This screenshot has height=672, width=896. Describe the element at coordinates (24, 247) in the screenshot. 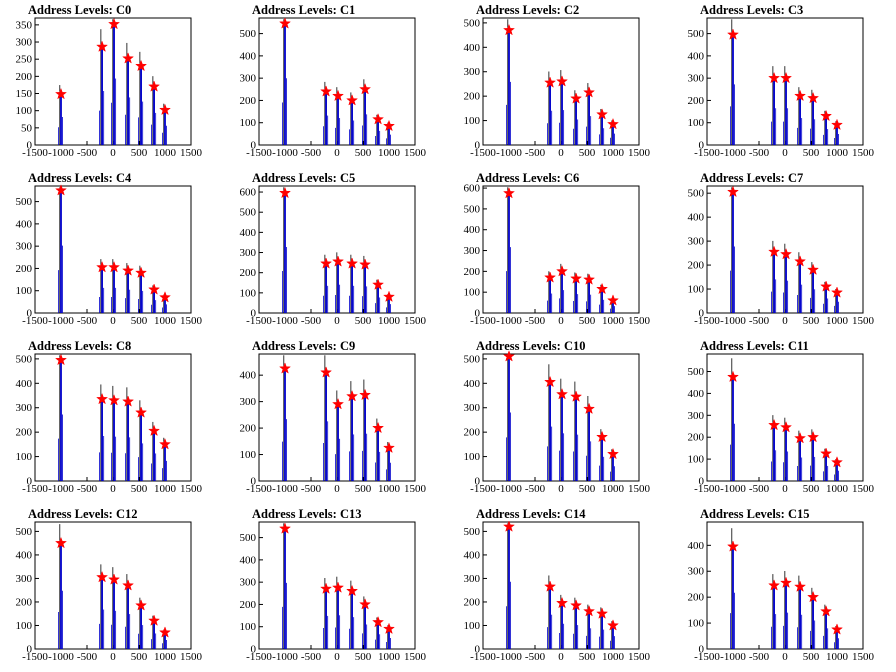

I see `y-tick-label: 300` at that location.